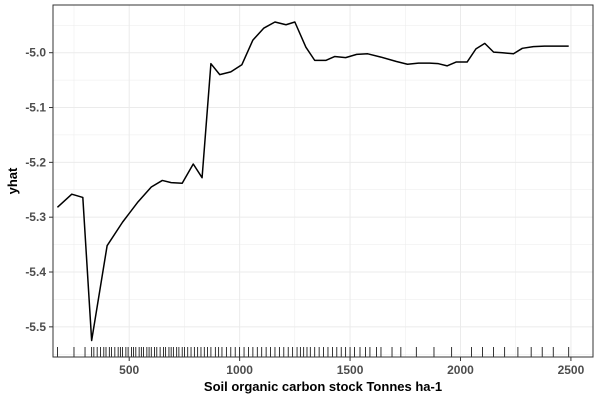 This screenshot has width=600, height=400. Describe the element at coordinates (571, 370) in the screenshot. I see `x-tick-label: 2500` at that location.